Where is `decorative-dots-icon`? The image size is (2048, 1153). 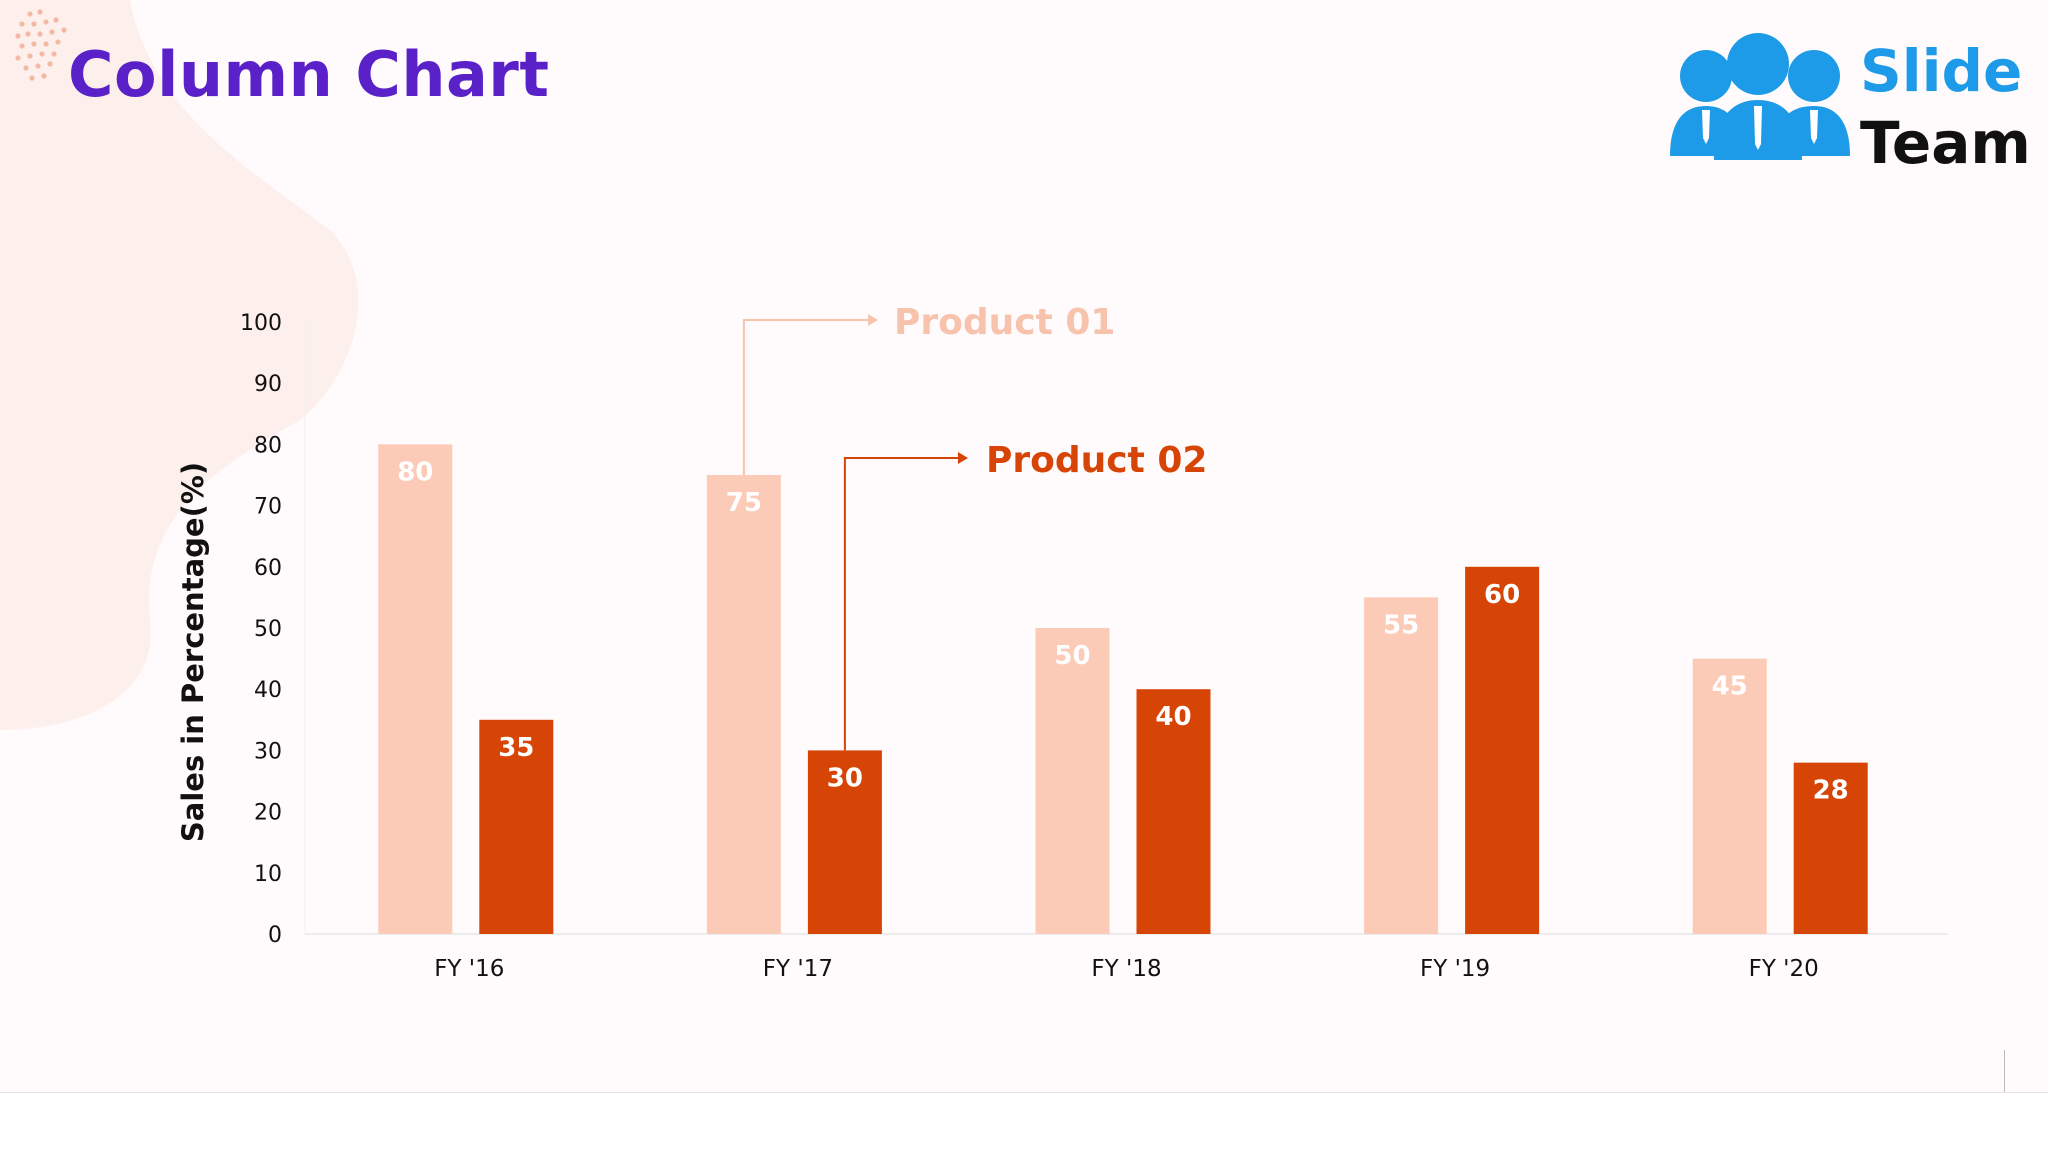
decorative-dots-icon is located at coordinates (41, 45).